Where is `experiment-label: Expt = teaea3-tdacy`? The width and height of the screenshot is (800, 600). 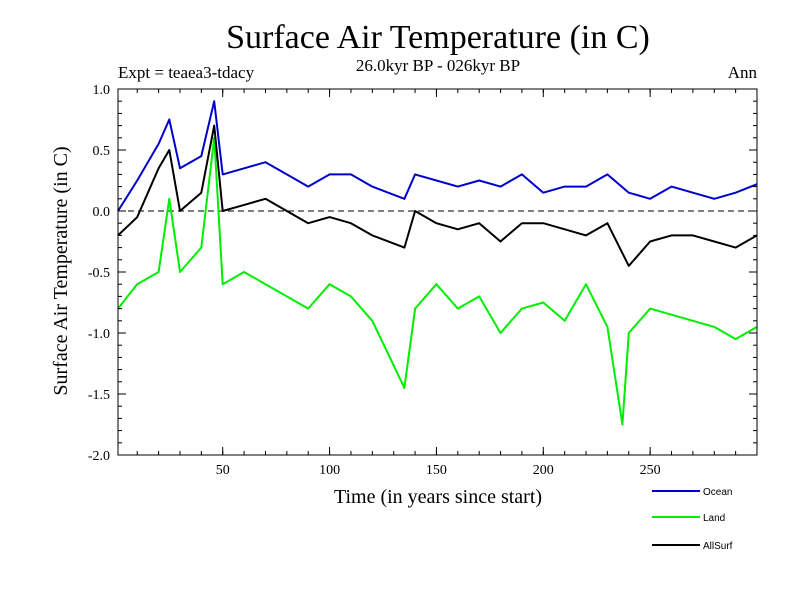
experiment-label: Expt = teaea3-tdacy is located at coordinates (186, 72).